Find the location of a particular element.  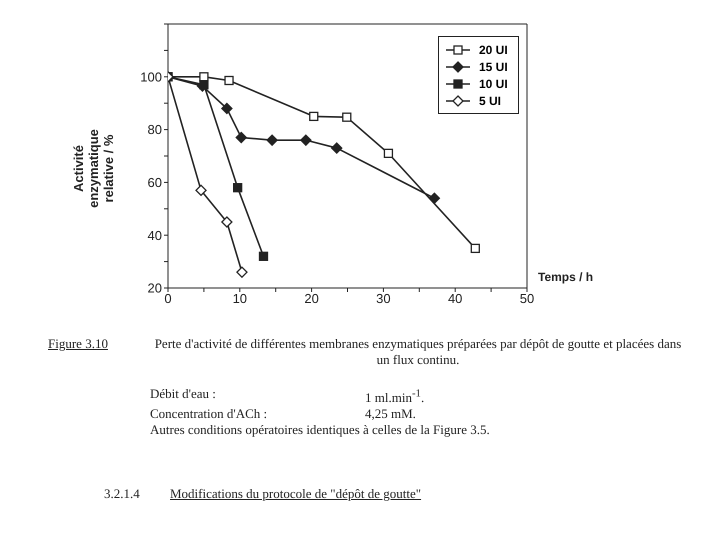

x-tick-label: 0 is located at coordinates (168, 298).